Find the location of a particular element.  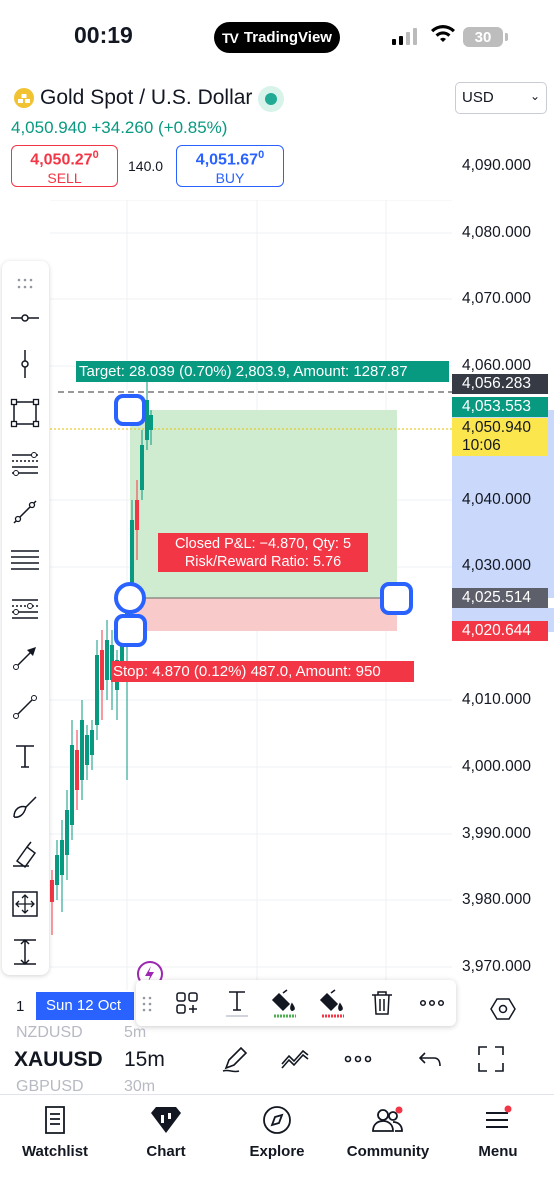

tab-chart: Chart is located at coordinates (166, 1131).